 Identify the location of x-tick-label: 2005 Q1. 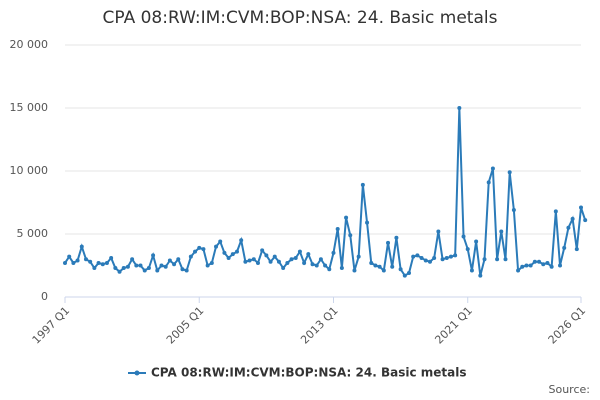
(185, 325).